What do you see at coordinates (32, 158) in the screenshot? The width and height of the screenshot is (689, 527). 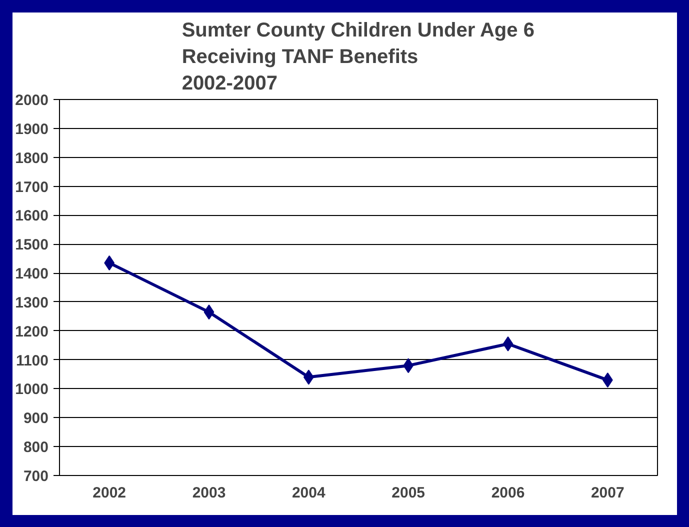 I see `y-tick-label: 1800` at bounding box center [32, 158].